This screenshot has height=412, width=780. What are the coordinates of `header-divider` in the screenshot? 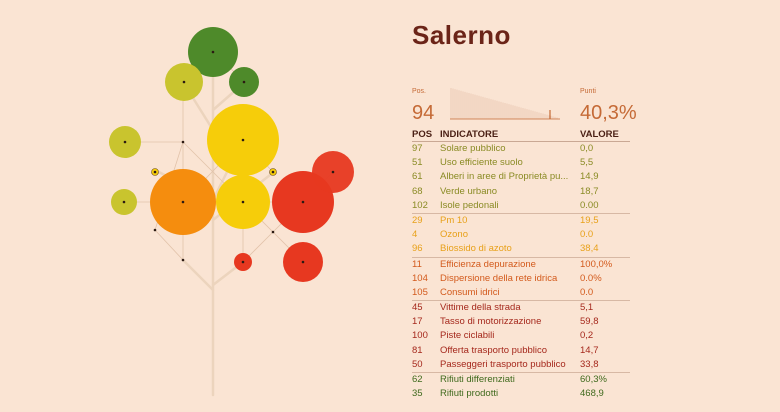 It's located at (521, 141).